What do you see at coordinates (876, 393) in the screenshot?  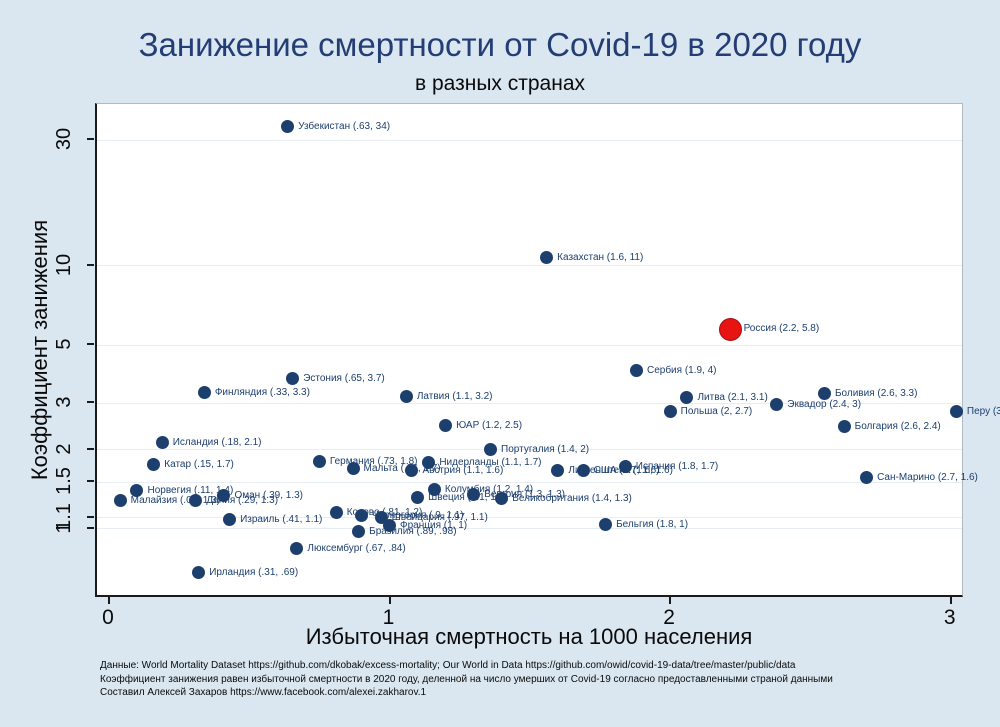 I see `data-point-label: Боливия (2.6, 3.3)` at bounding box center [876, 393].